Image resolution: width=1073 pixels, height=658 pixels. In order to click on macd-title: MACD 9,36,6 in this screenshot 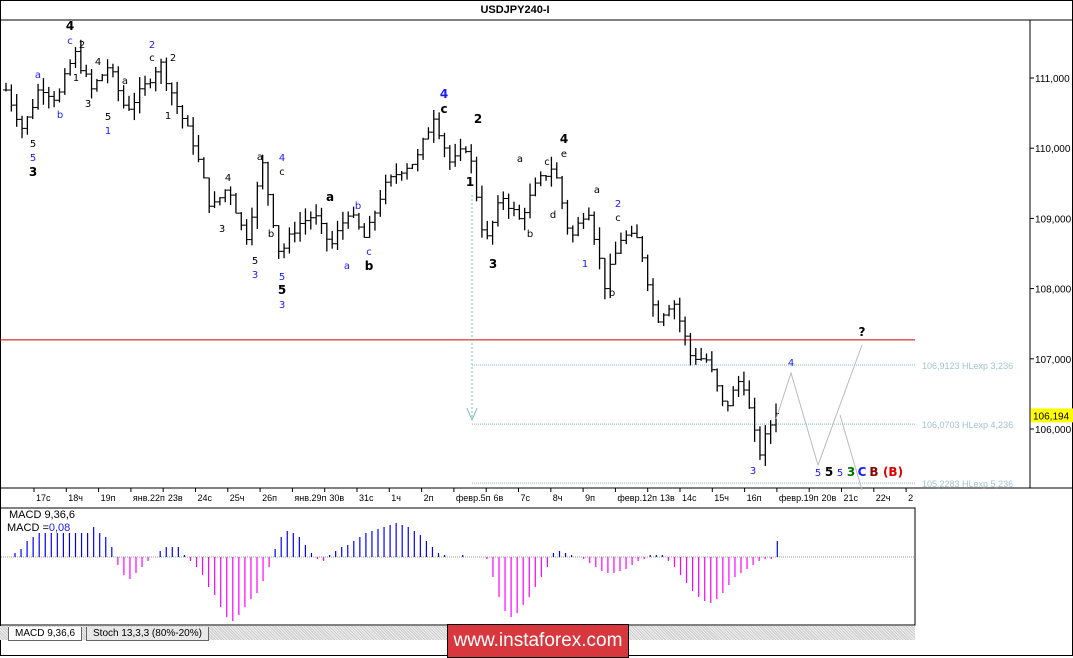, I will do `click(42, 515)`.